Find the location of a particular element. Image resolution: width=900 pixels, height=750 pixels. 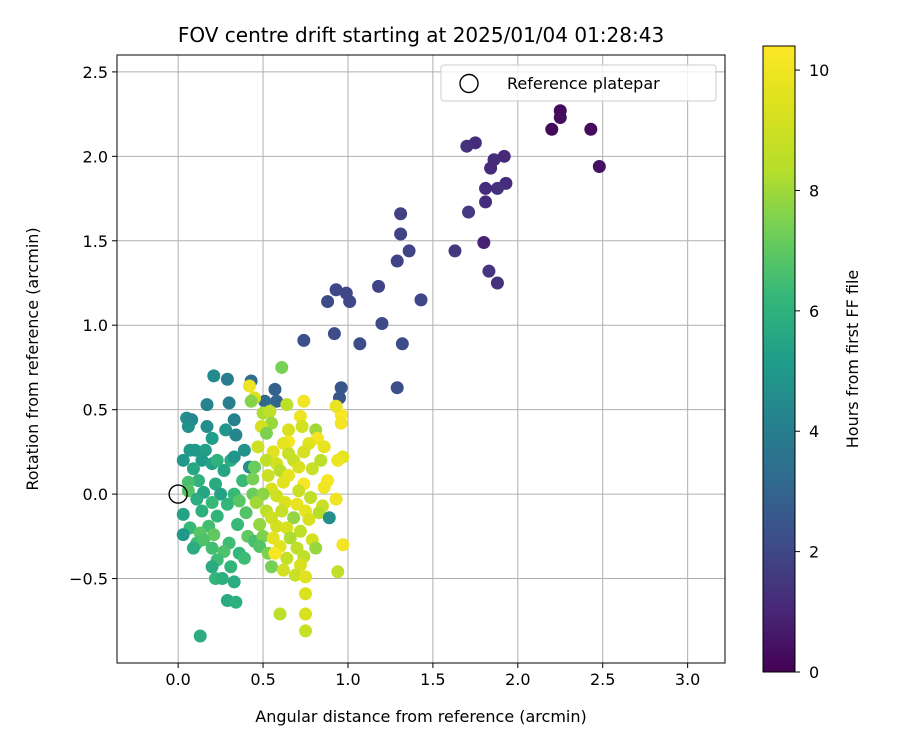

x-axis-label: Angular distance from reference (arcmin) is located at coordinates (420, 716).